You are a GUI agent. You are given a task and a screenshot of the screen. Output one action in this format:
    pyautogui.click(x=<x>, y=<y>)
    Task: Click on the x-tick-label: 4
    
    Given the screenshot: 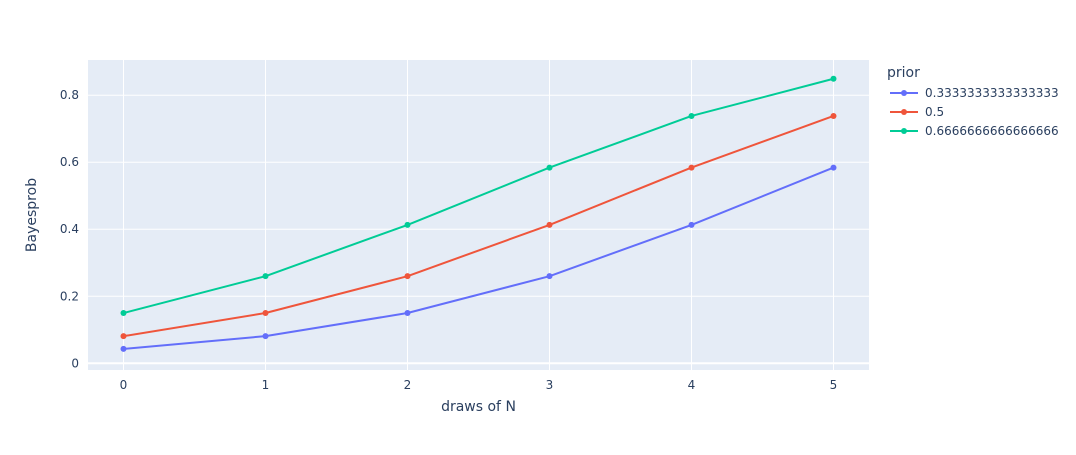 What is the action you would take?
    pyautogui.click(x=692, y=385)
    